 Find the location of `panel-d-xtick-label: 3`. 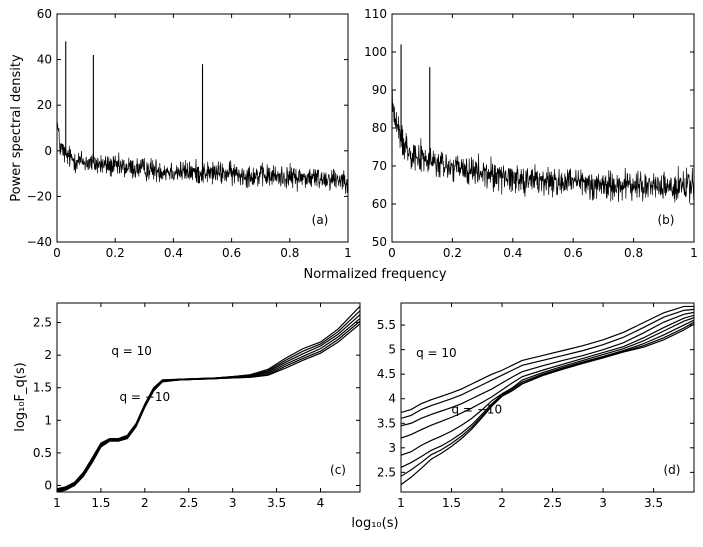

panel-d-xtick-label: 3 is located at coordinates (603, 503).